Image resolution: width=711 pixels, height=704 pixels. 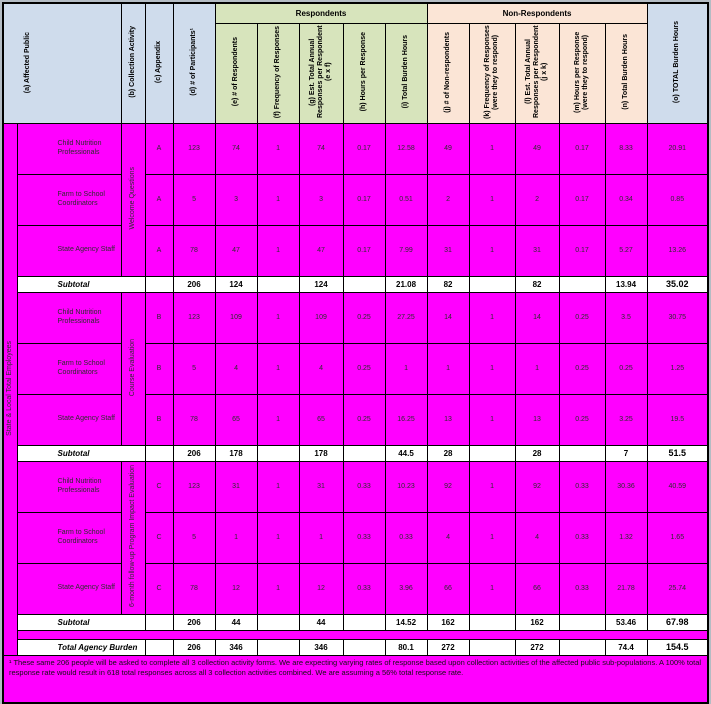 I want to click on cell-j: 82, so click(x=448, y=284).